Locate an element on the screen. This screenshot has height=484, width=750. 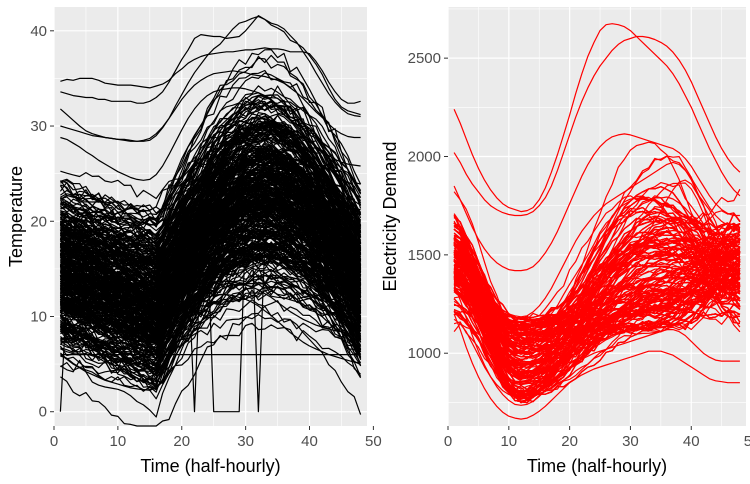
y-ticks: 0 10 20 30 40 is located at coordinates (42, 222).